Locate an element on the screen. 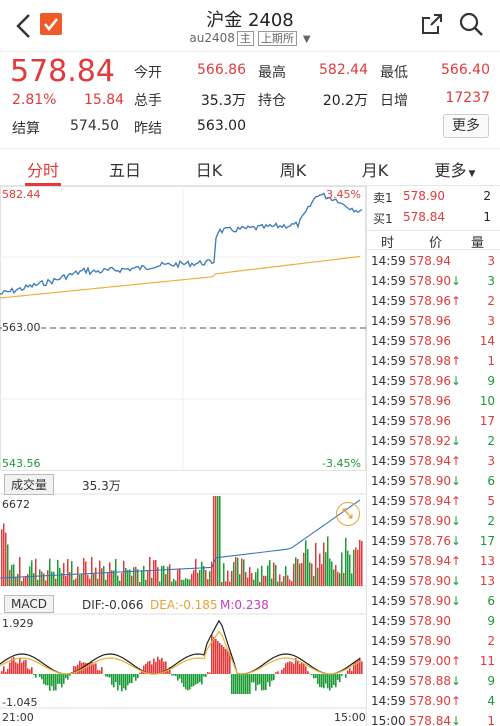  contract-code: au2408 is located at coordinates (212, 38).